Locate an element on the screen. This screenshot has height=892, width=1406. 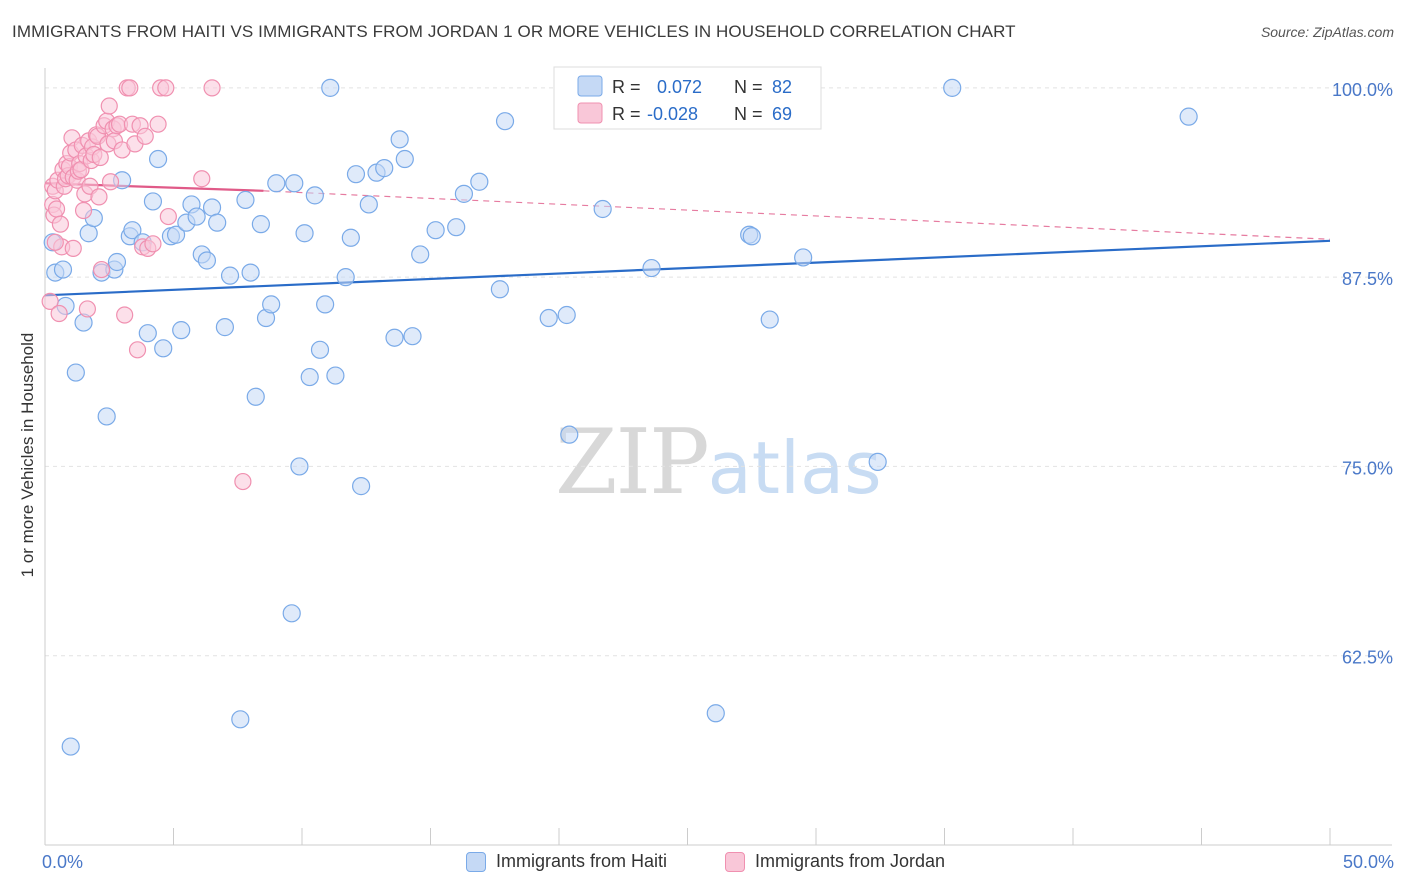
legend-n-label-jordan: N = is located at coordinates (748, 114).